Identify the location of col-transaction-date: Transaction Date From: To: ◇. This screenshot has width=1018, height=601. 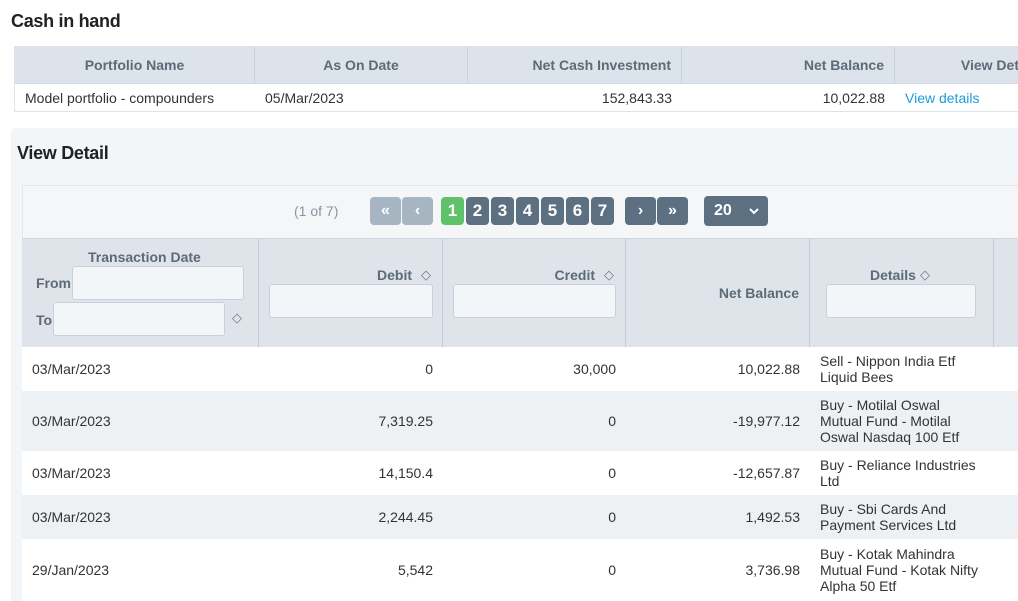
(140, 293).